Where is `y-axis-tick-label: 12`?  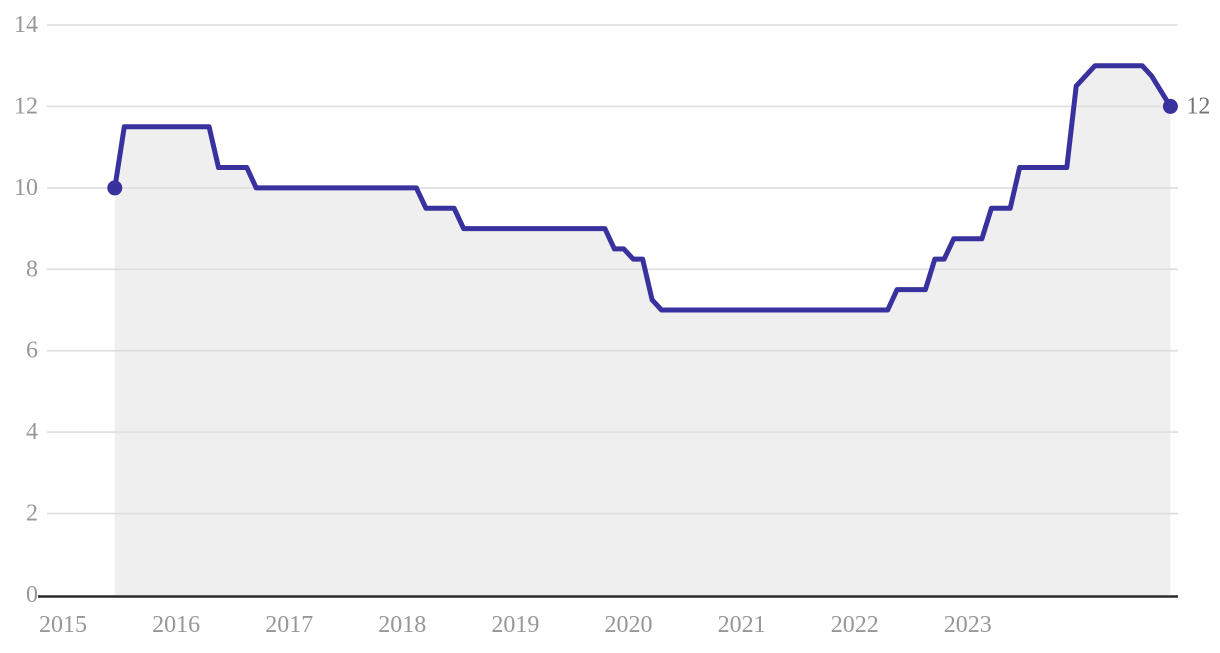
y-axis-tick-label: 12 is located at coordinates (26, 106).